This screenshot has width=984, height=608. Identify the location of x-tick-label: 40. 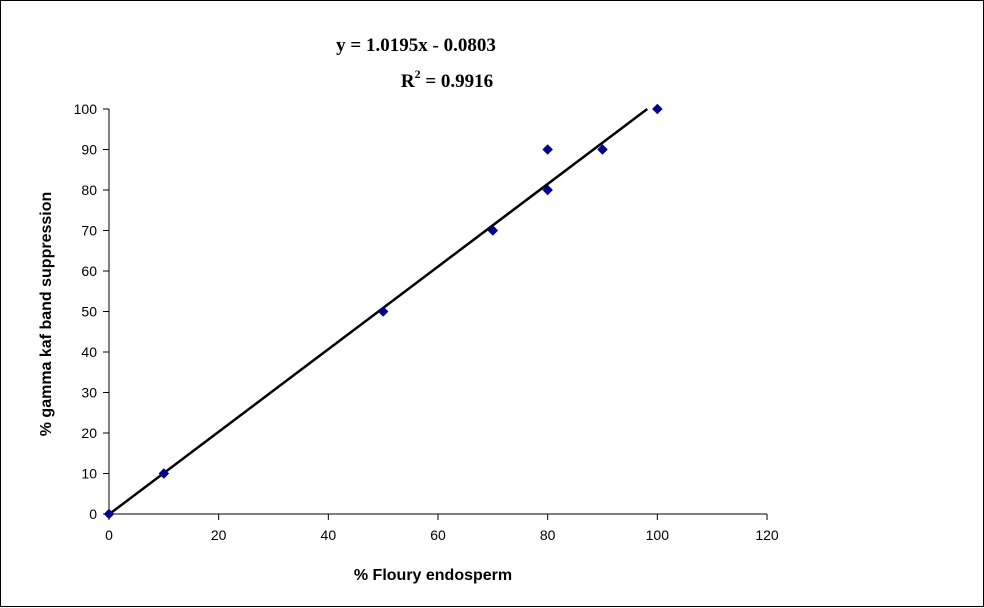
(329, 535).